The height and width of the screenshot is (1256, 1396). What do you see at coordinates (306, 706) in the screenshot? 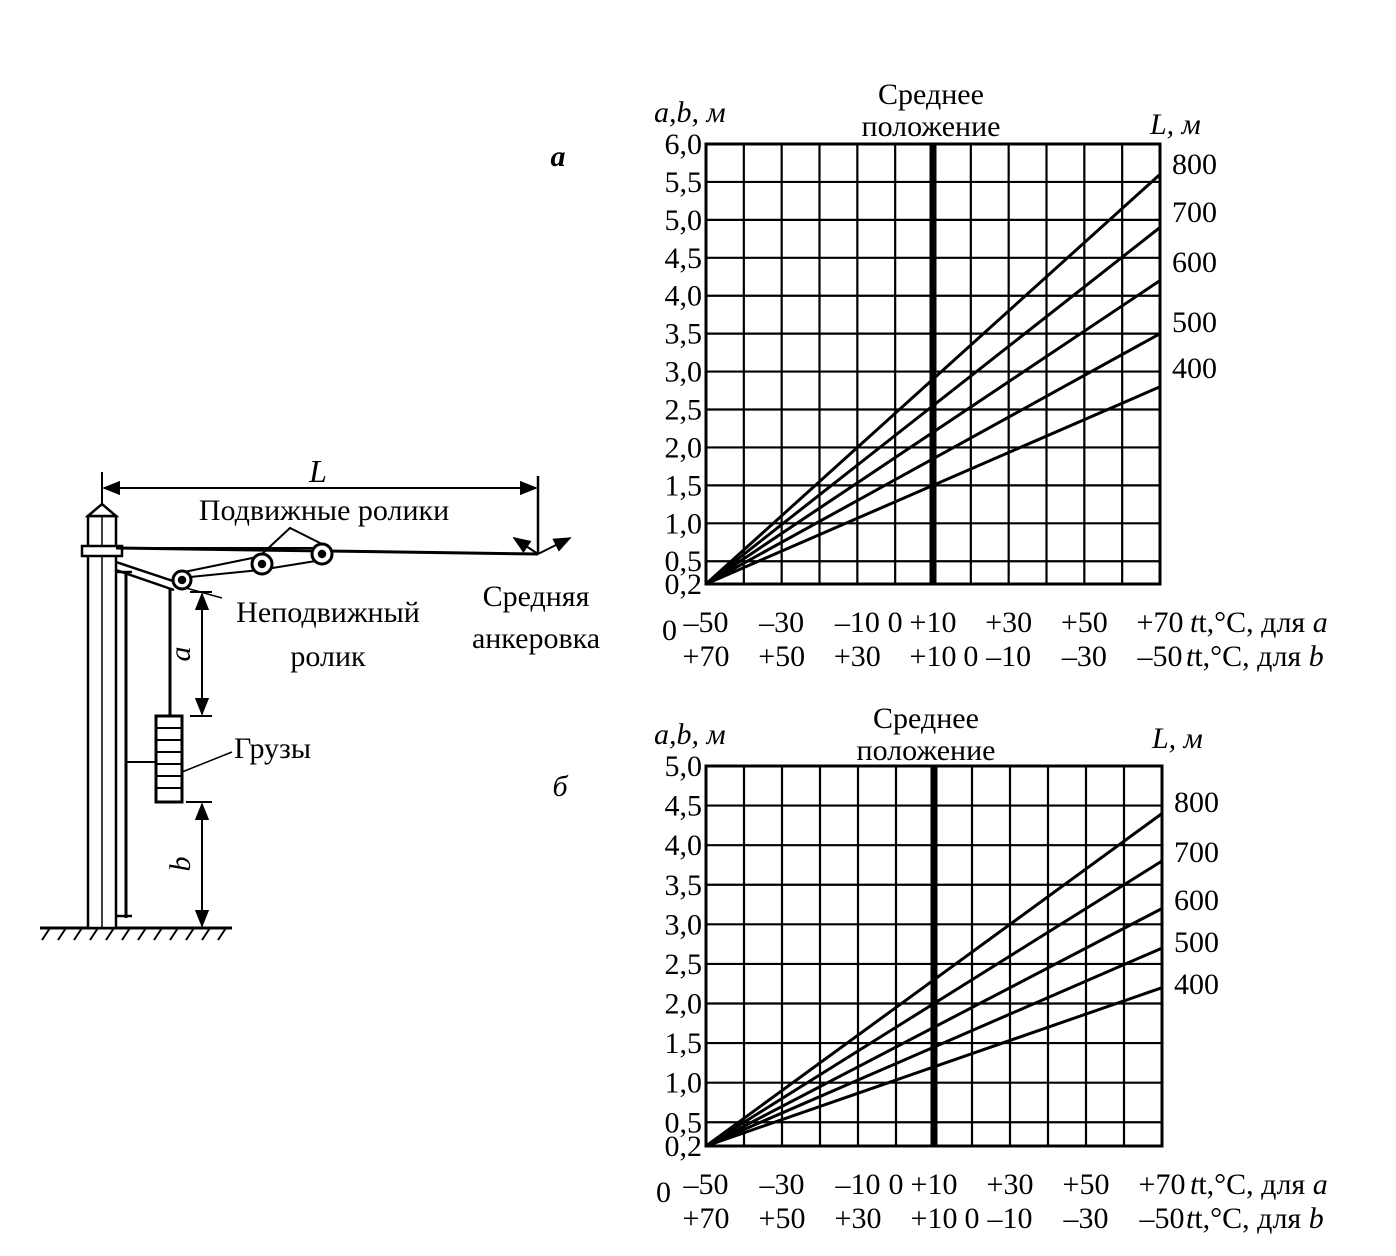
I see `anchoring-schematic` at bounding box center [306, 706].